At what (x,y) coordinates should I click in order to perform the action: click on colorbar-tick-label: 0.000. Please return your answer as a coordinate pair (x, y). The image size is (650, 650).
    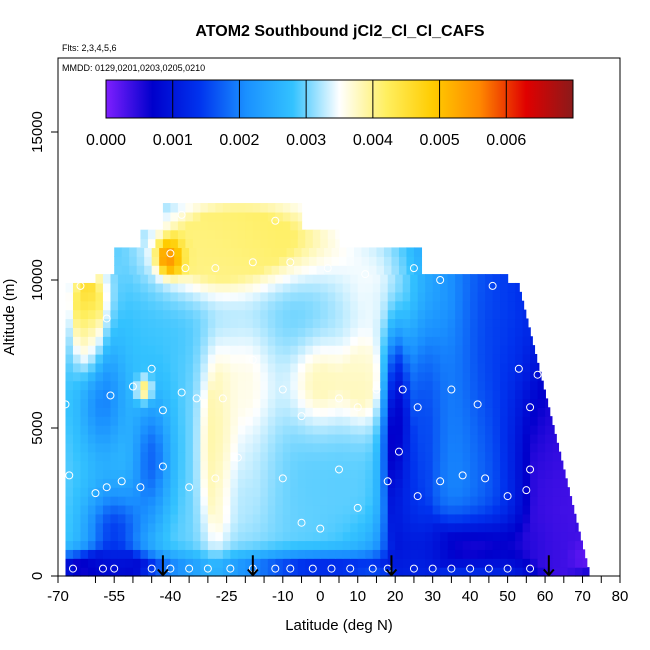
    Looking at the image, I should click on (106, 140).